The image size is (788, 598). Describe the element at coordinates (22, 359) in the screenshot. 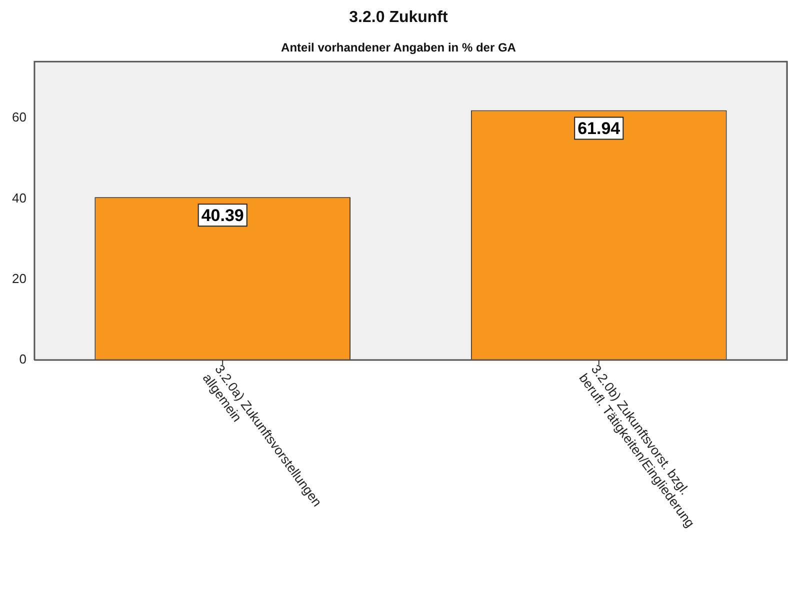

I see `y-tick-label: 0` at that location.